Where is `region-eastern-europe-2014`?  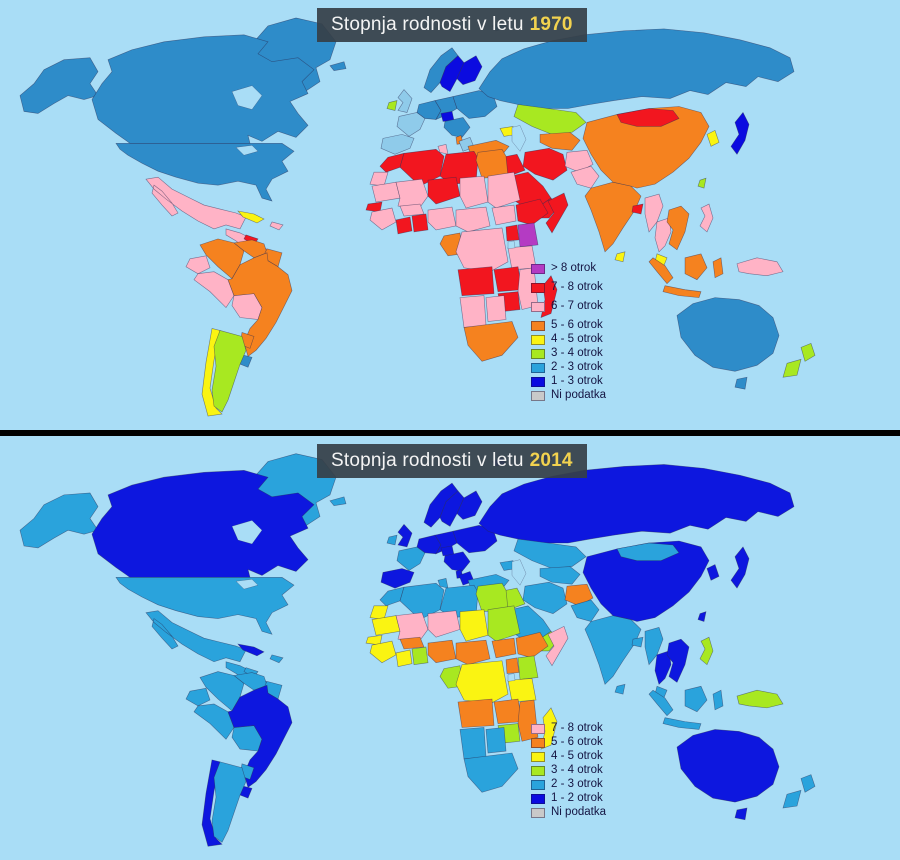
region-eastern-europe-2014 is located at coordinates (475, 539).